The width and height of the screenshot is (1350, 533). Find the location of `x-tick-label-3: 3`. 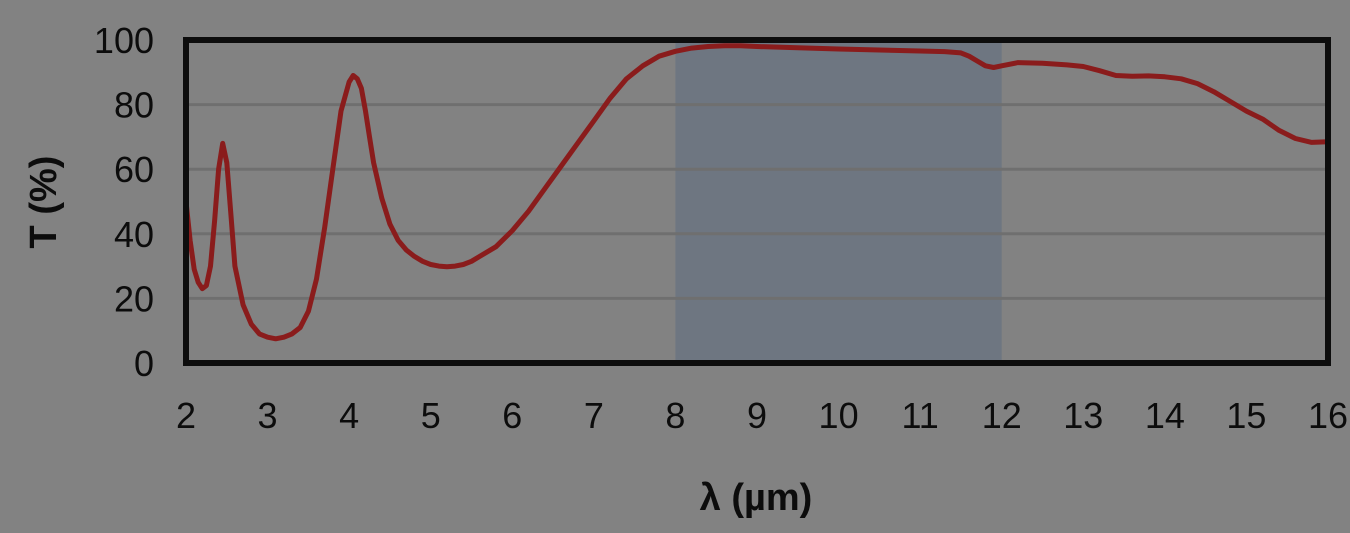

x-tick-label-3: 3 is located at coordinates (268, 415).